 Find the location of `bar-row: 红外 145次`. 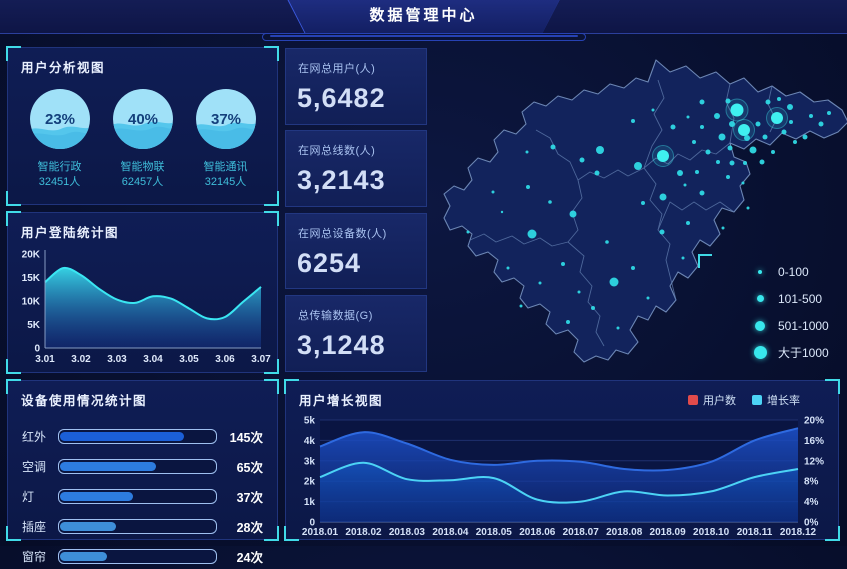

bar-row: 红外 145次 is located at coordinates (142, 436).